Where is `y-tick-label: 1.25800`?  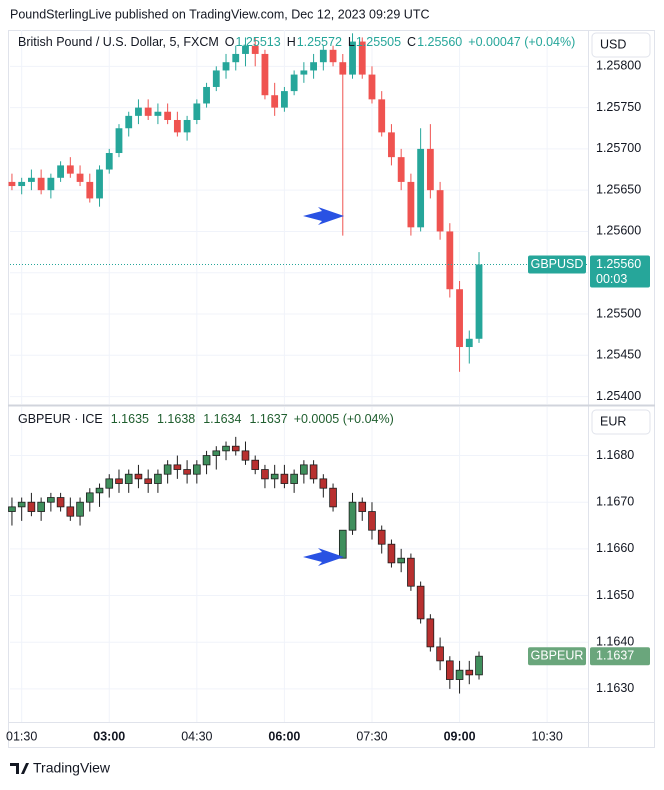
y-tick-label: 1.25800 is located at coordinates (618, 66).